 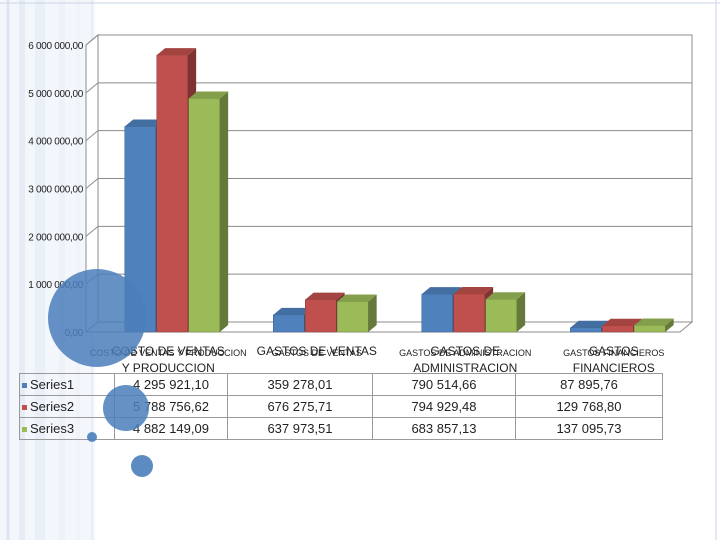 I want to click on x-category-label-small: GASTOS DE VENTAS, so click(x=317, y=353).